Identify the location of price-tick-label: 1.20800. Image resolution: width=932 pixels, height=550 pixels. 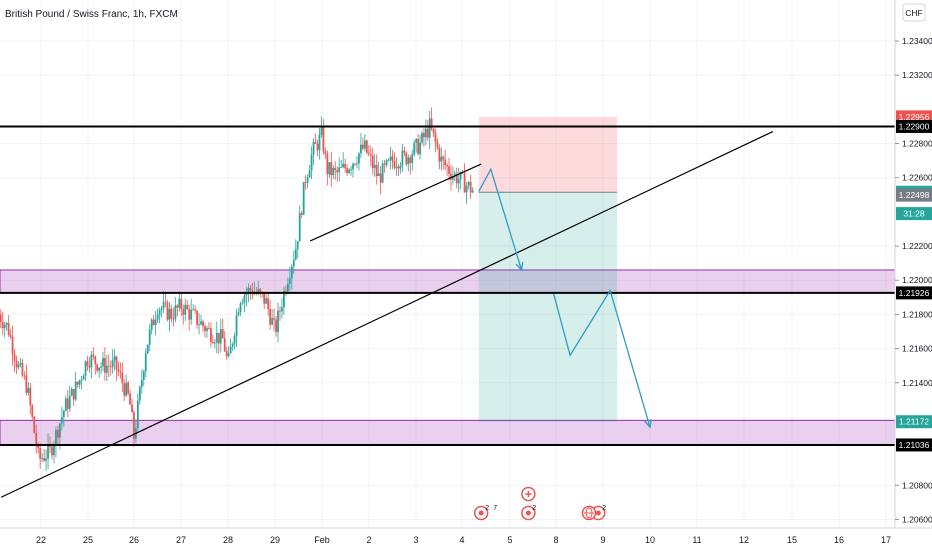
(917, 485).